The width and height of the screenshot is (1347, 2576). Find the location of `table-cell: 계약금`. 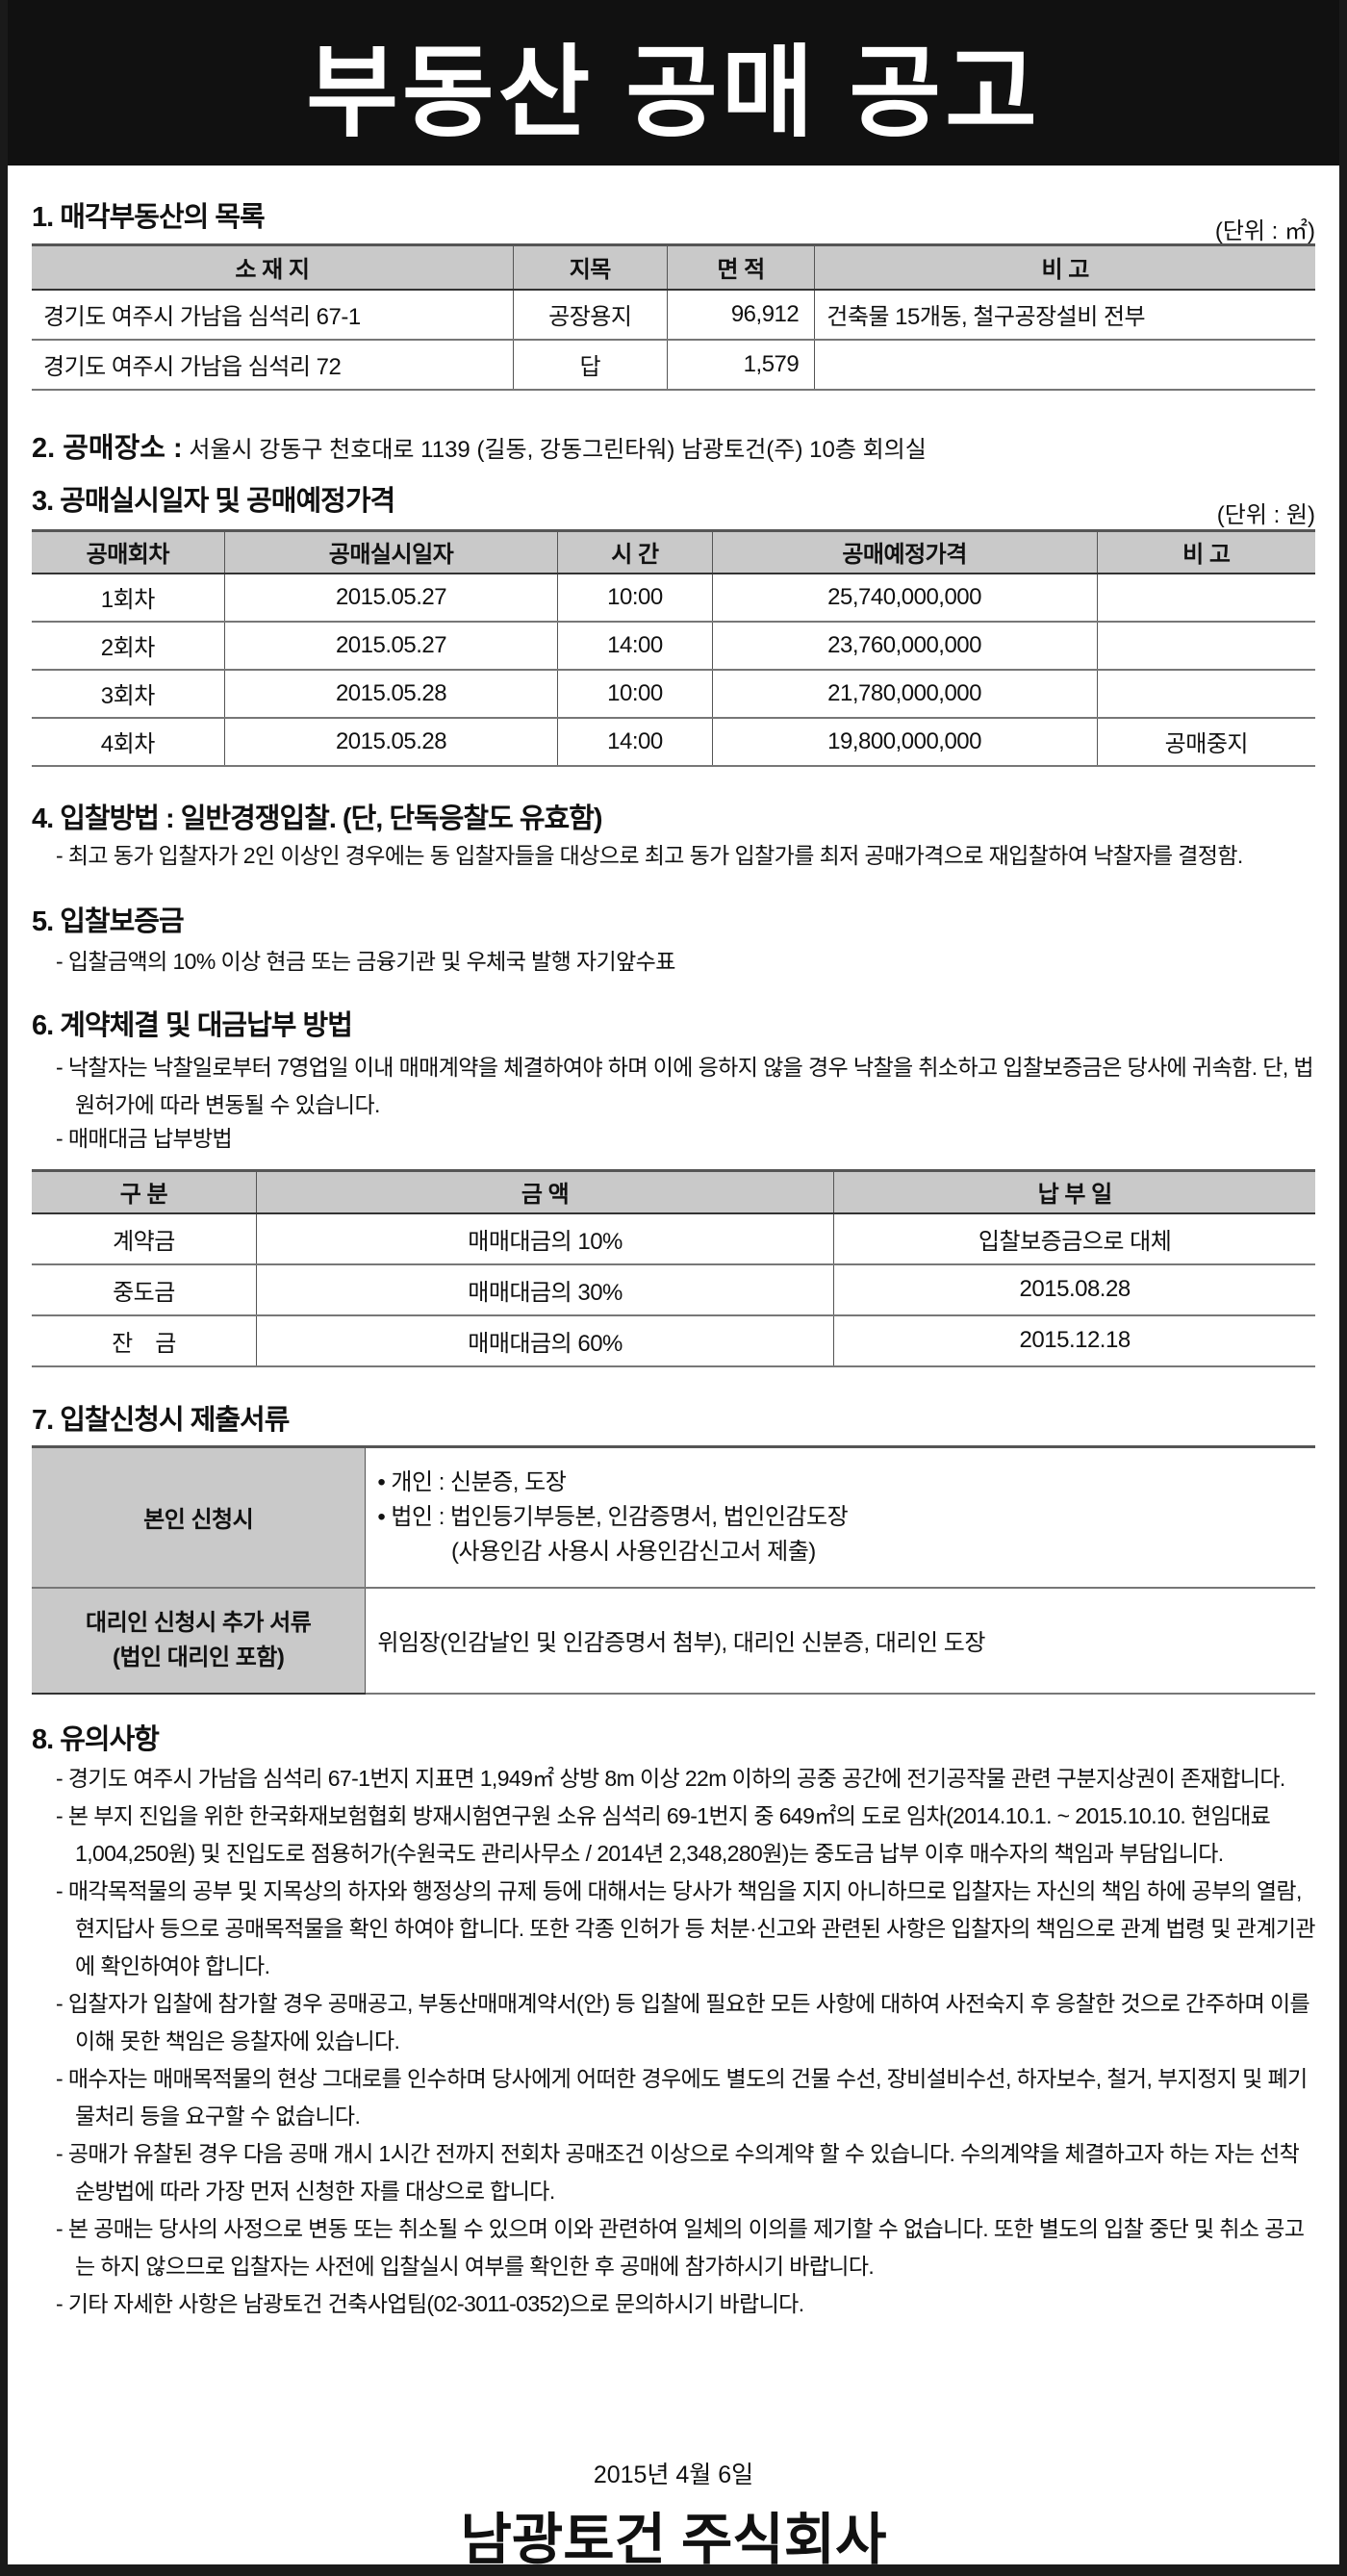

table-cell: 계약금 is located at coordinates (144, 1238).